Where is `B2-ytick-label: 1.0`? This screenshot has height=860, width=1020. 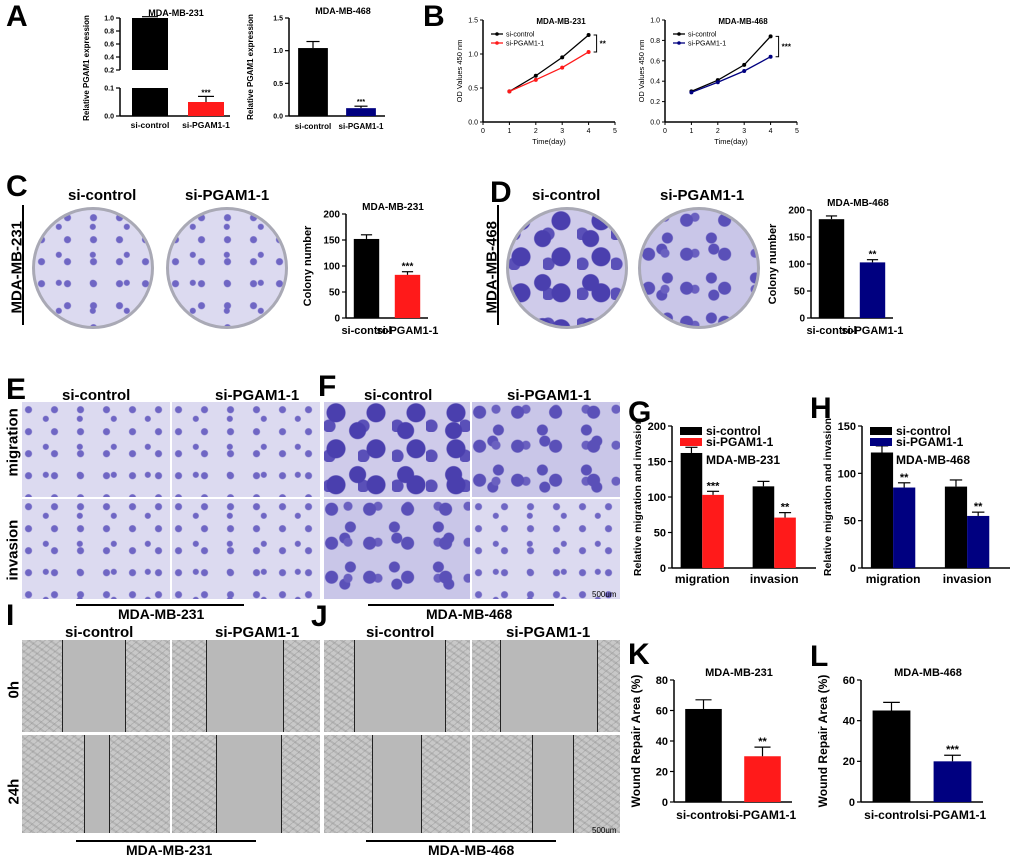 B2-ytick-label: 1.0 is located at coordinates (655, 21).